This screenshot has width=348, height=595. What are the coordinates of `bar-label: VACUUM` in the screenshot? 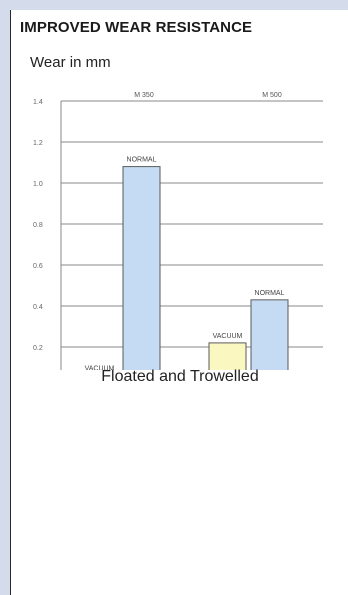 It's located at (228, 336).